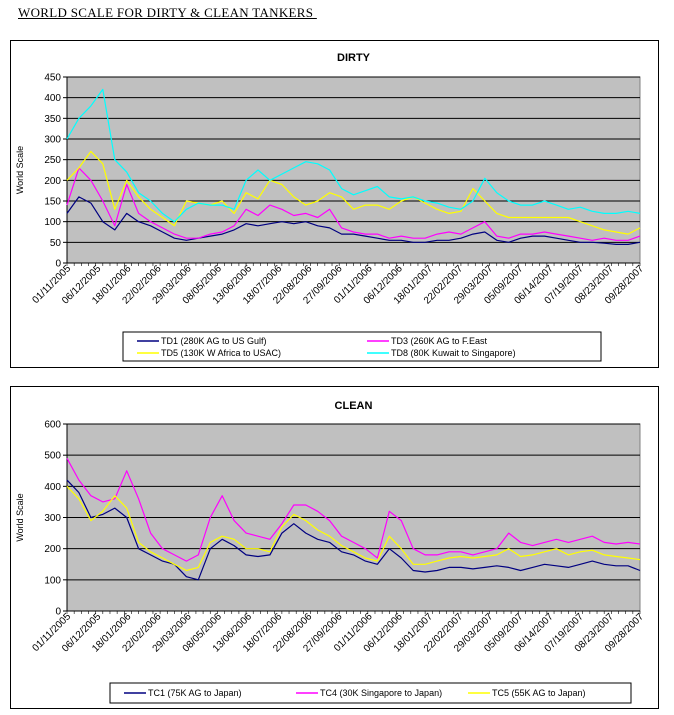 The height and width of the screenshot is (715, 674). What do you see at coordinates (52, 202) in the screenshot?
I see `y-tick-label: 150` at bounding box center [52, 202].